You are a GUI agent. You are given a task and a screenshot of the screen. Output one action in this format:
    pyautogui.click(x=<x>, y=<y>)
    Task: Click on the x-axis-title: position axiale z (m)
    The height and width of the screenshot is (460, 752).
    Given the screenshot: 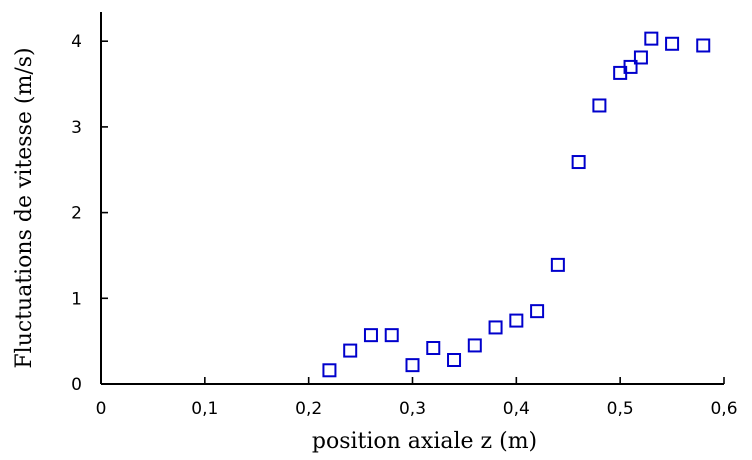 What is the action you would take?
    pyautogui.click(x=424, y=441)
    